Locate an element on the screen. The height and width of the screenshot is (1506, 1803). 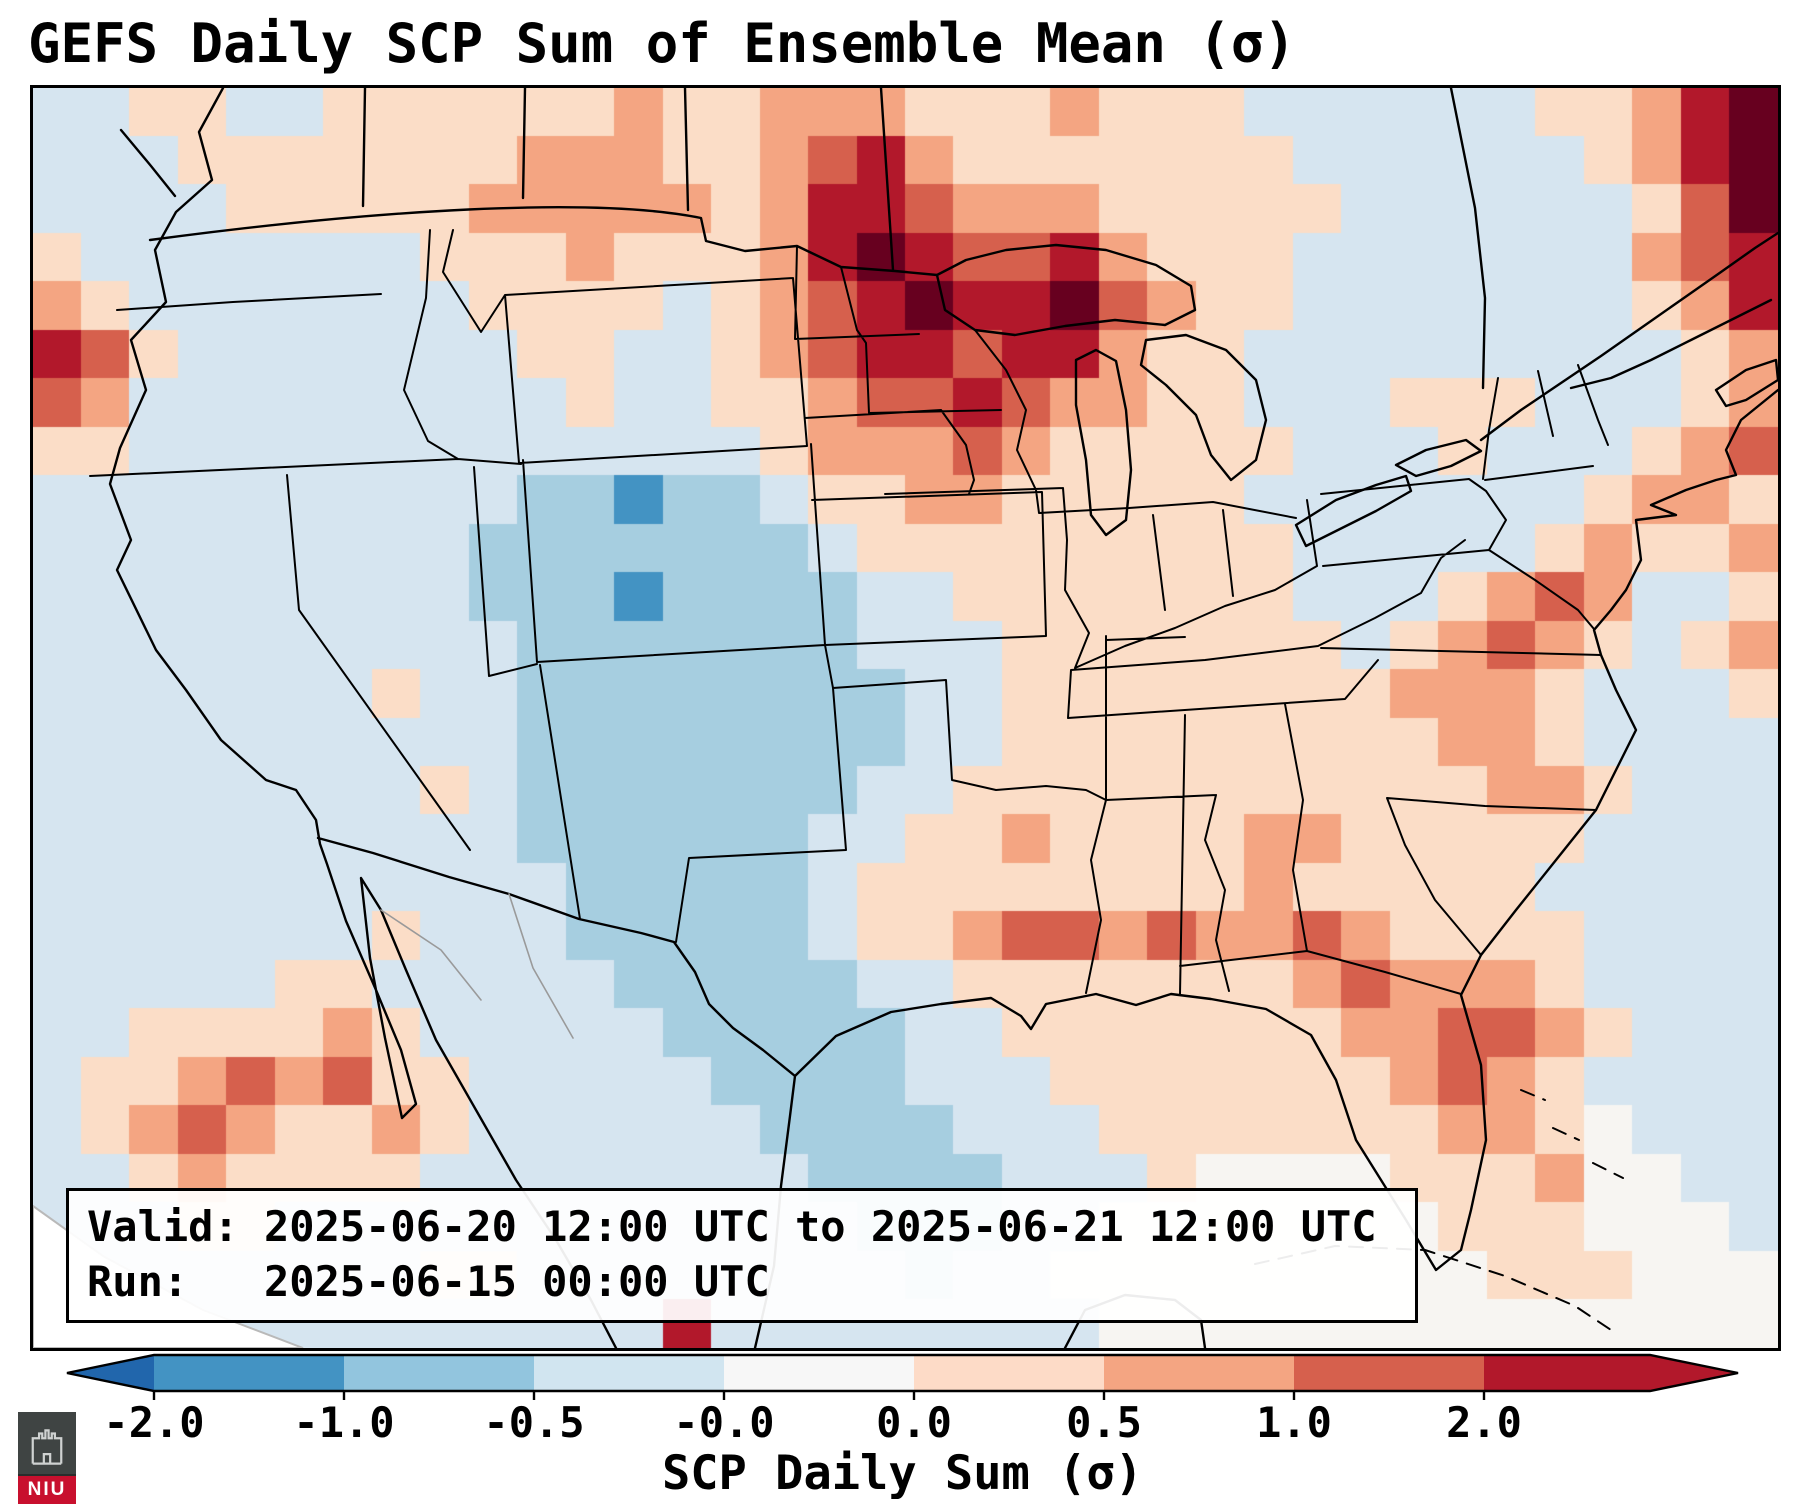
figure-title: GEFS Daily SCP Sum of Ensemble Mean (σ) is located at coordinates (662, 43).